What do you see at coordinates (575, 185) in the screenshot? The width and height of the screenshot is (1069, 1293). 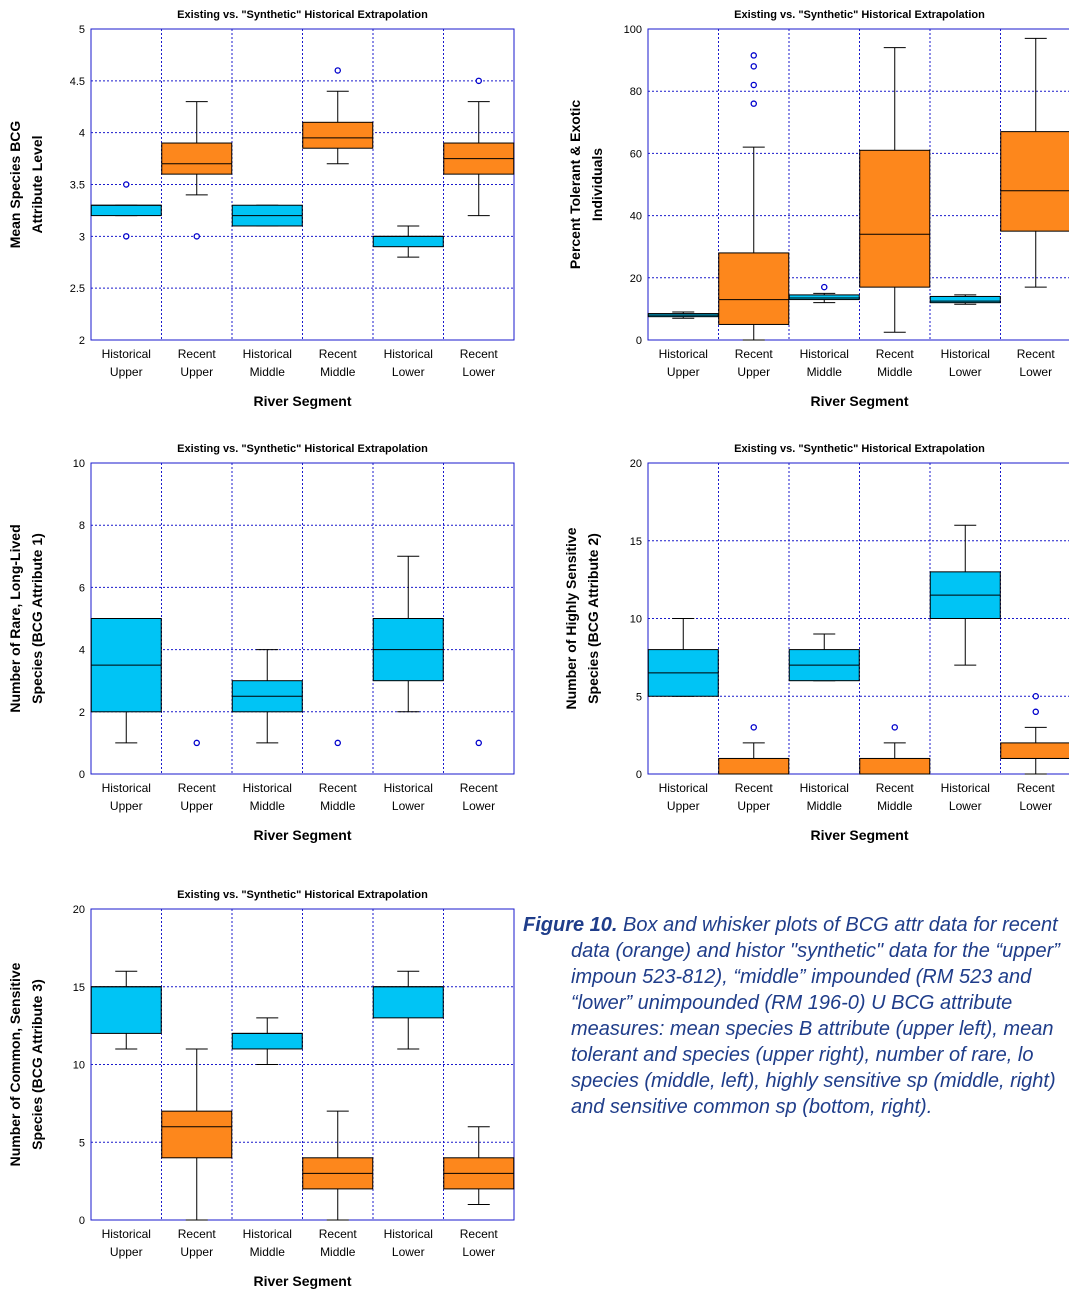 I see `y-axis-label: Percent Tolerant & Exotic` at bounding box center [575, 185].